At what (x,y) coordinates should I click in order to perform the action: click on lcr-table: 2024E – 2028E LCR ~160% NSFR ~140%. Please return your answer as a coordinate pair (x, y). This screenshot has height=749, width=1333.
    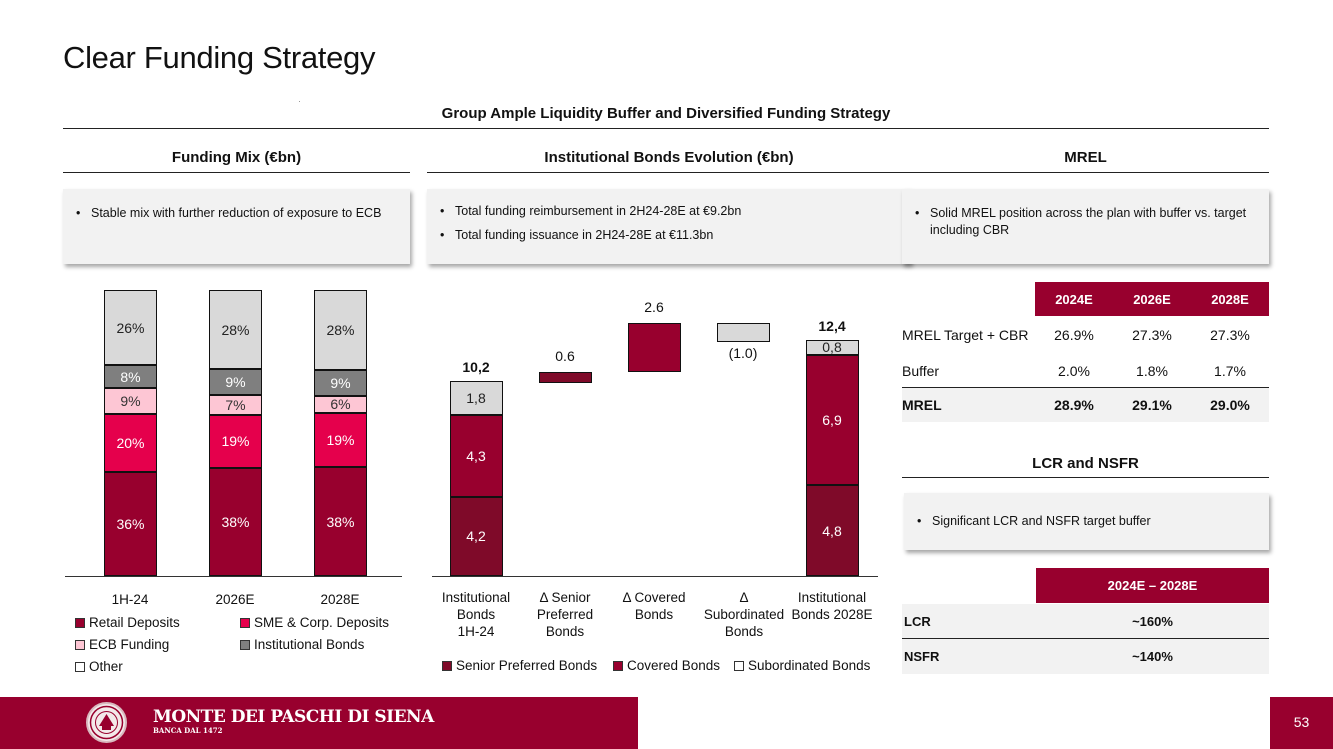
    Looking at the image, I should click on (1085, 621).